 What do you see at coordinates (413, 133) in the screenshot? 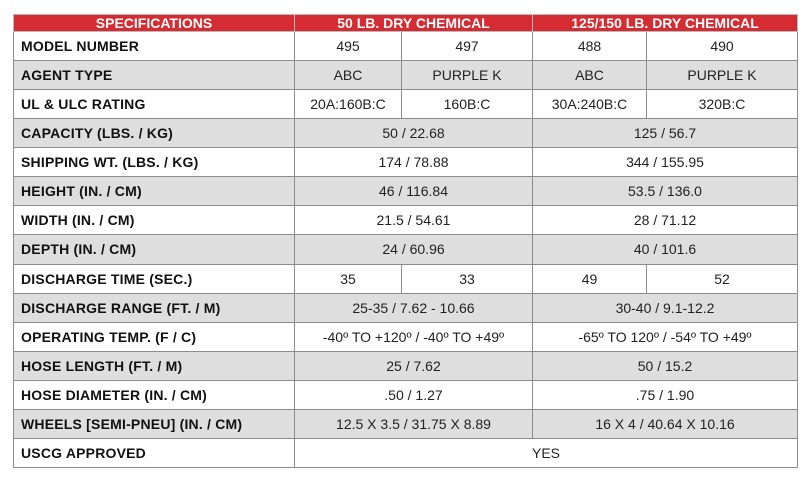
I see `cell-value: 50 / 22.68` at bounding box center [413, 133].